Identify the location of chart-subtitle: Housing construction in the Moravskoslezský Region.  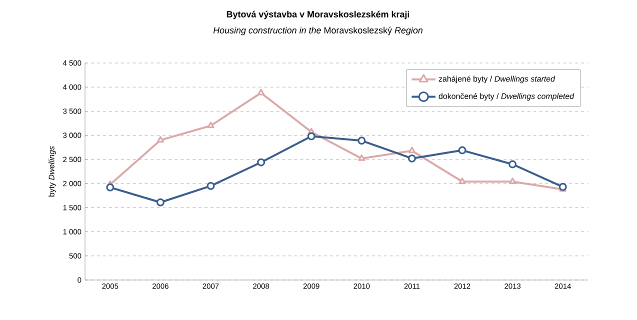
(317, 31).